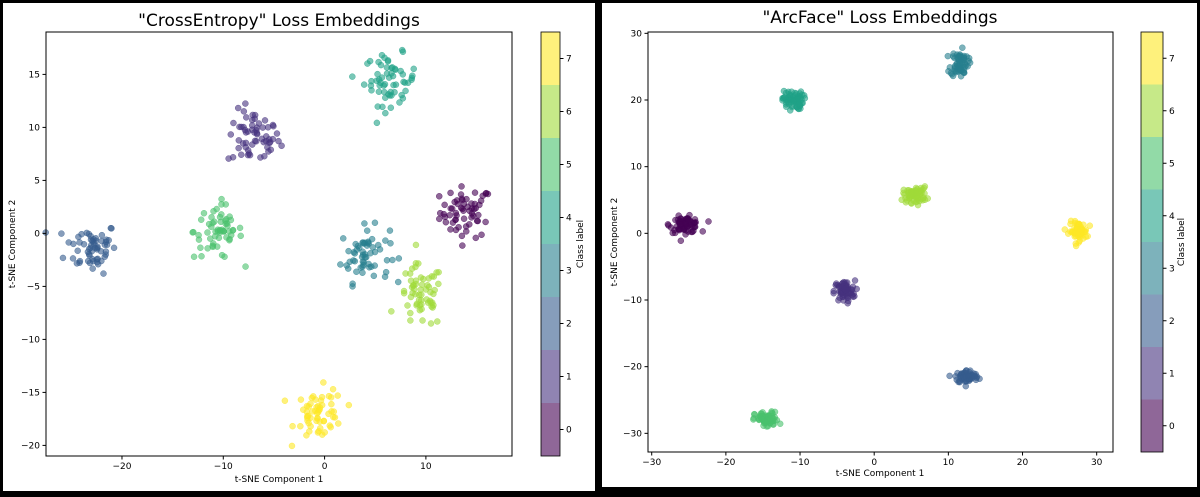 This screenshot has height=497, width=1200. What do you see at coordinates (632, 368) in the screenshot?
I see `y-tick-label: −20` at bounding box center [632, 368].